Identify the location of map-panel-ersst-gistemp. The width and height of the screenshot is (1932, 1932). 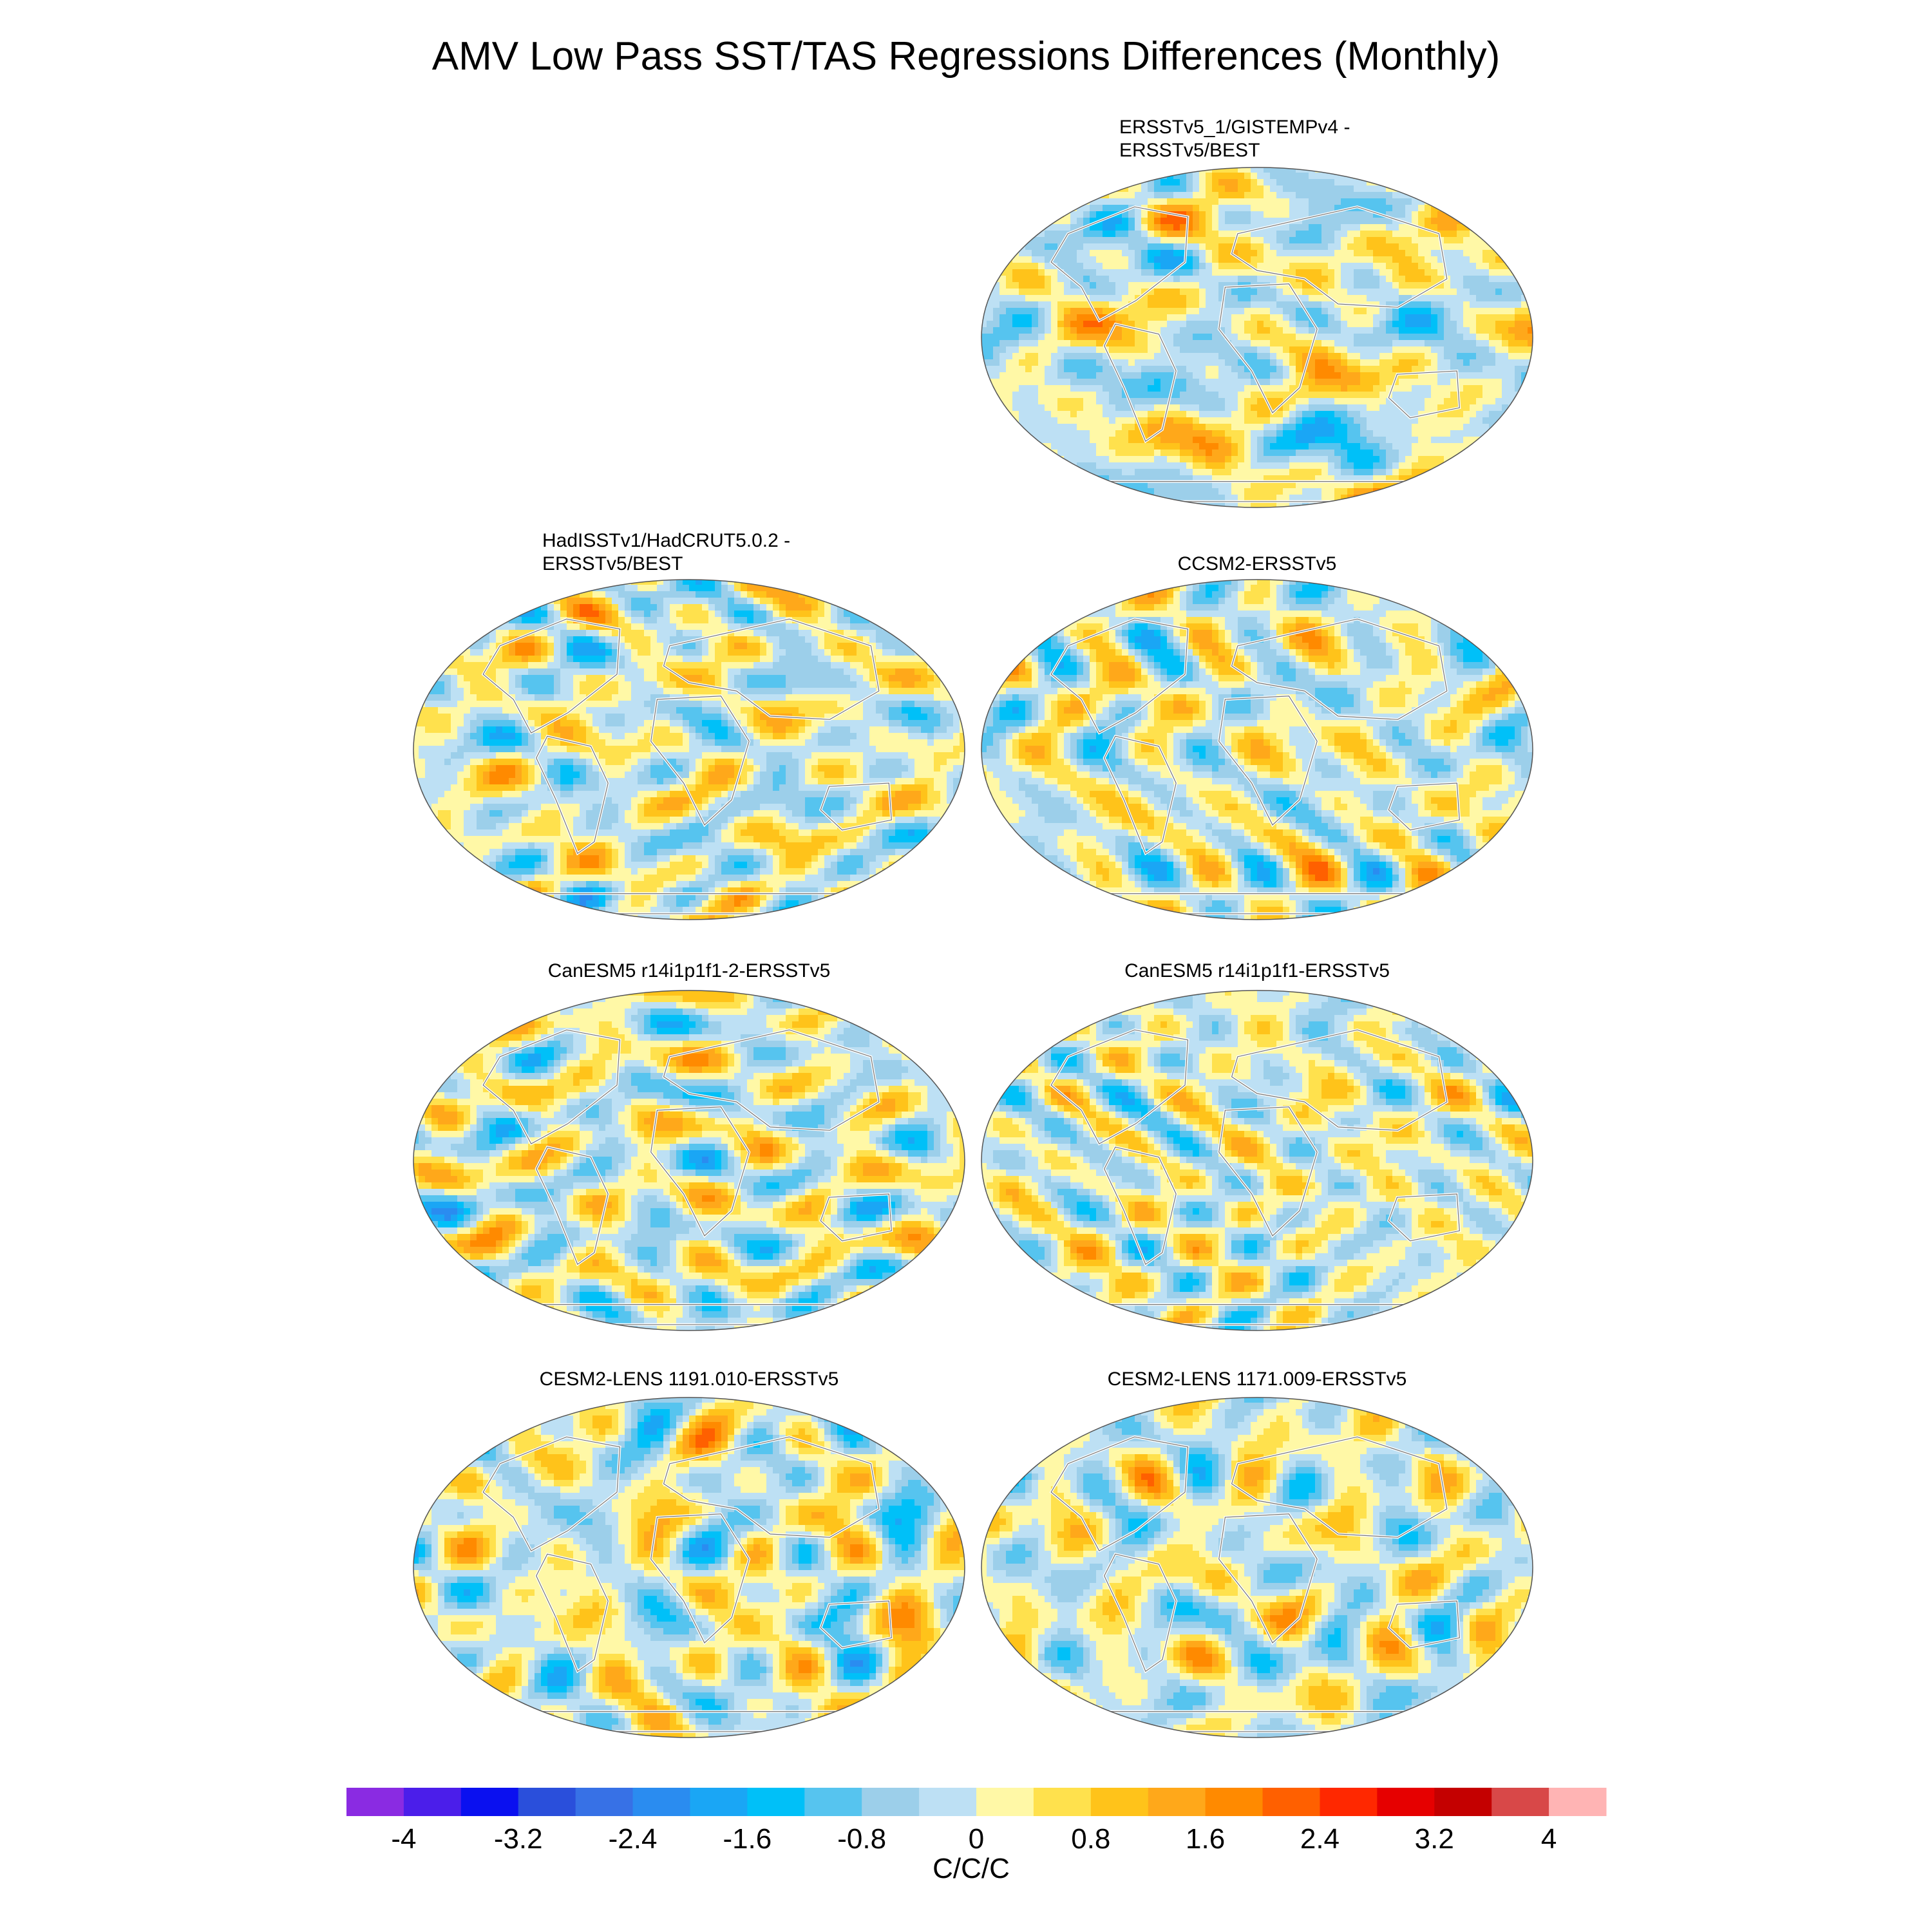
(1257, 337).